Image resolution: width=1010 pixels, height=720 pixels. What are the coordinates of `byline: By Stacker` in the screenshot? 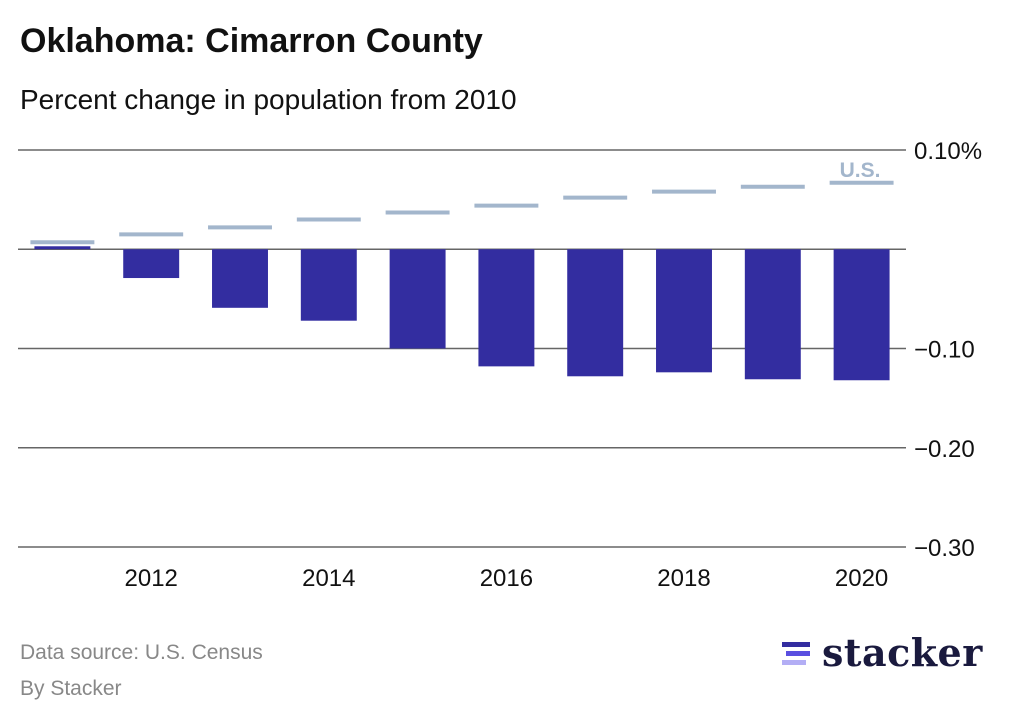 It's located at (71, 688).